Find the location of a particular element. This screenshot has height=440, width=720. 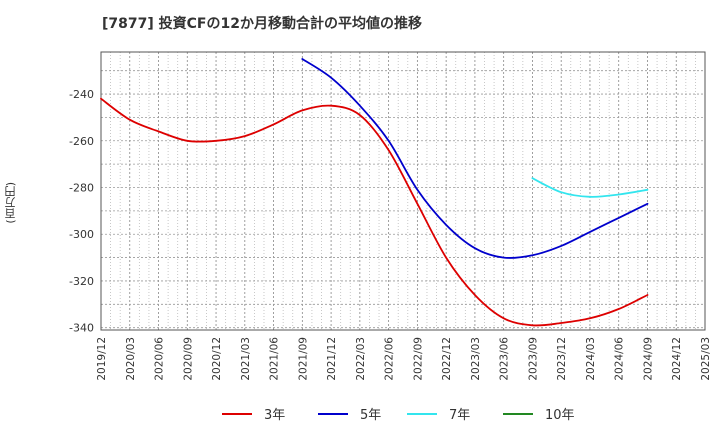

x-tick-label: 2024/12 is located at coordinates (677, 359).